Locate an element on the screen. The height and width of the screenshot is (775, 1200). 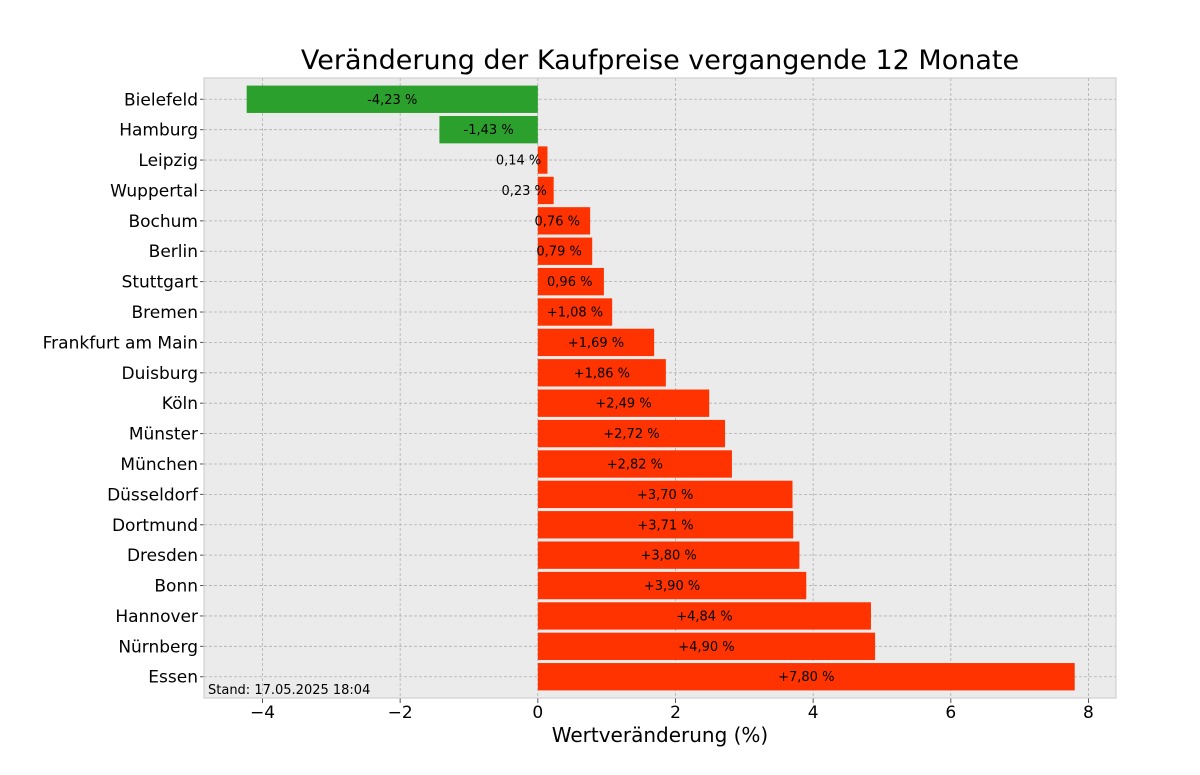
x-tick-label: 6 is located at coordinates (950, 713).